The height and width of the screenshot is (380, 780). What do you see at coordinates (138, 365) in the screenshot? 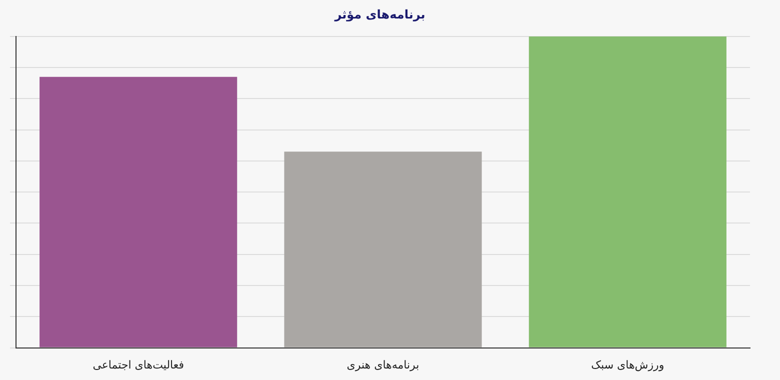
I see `x-tick-label: فعالیت‌های اجتماعی` at bounding box center [138, 365].